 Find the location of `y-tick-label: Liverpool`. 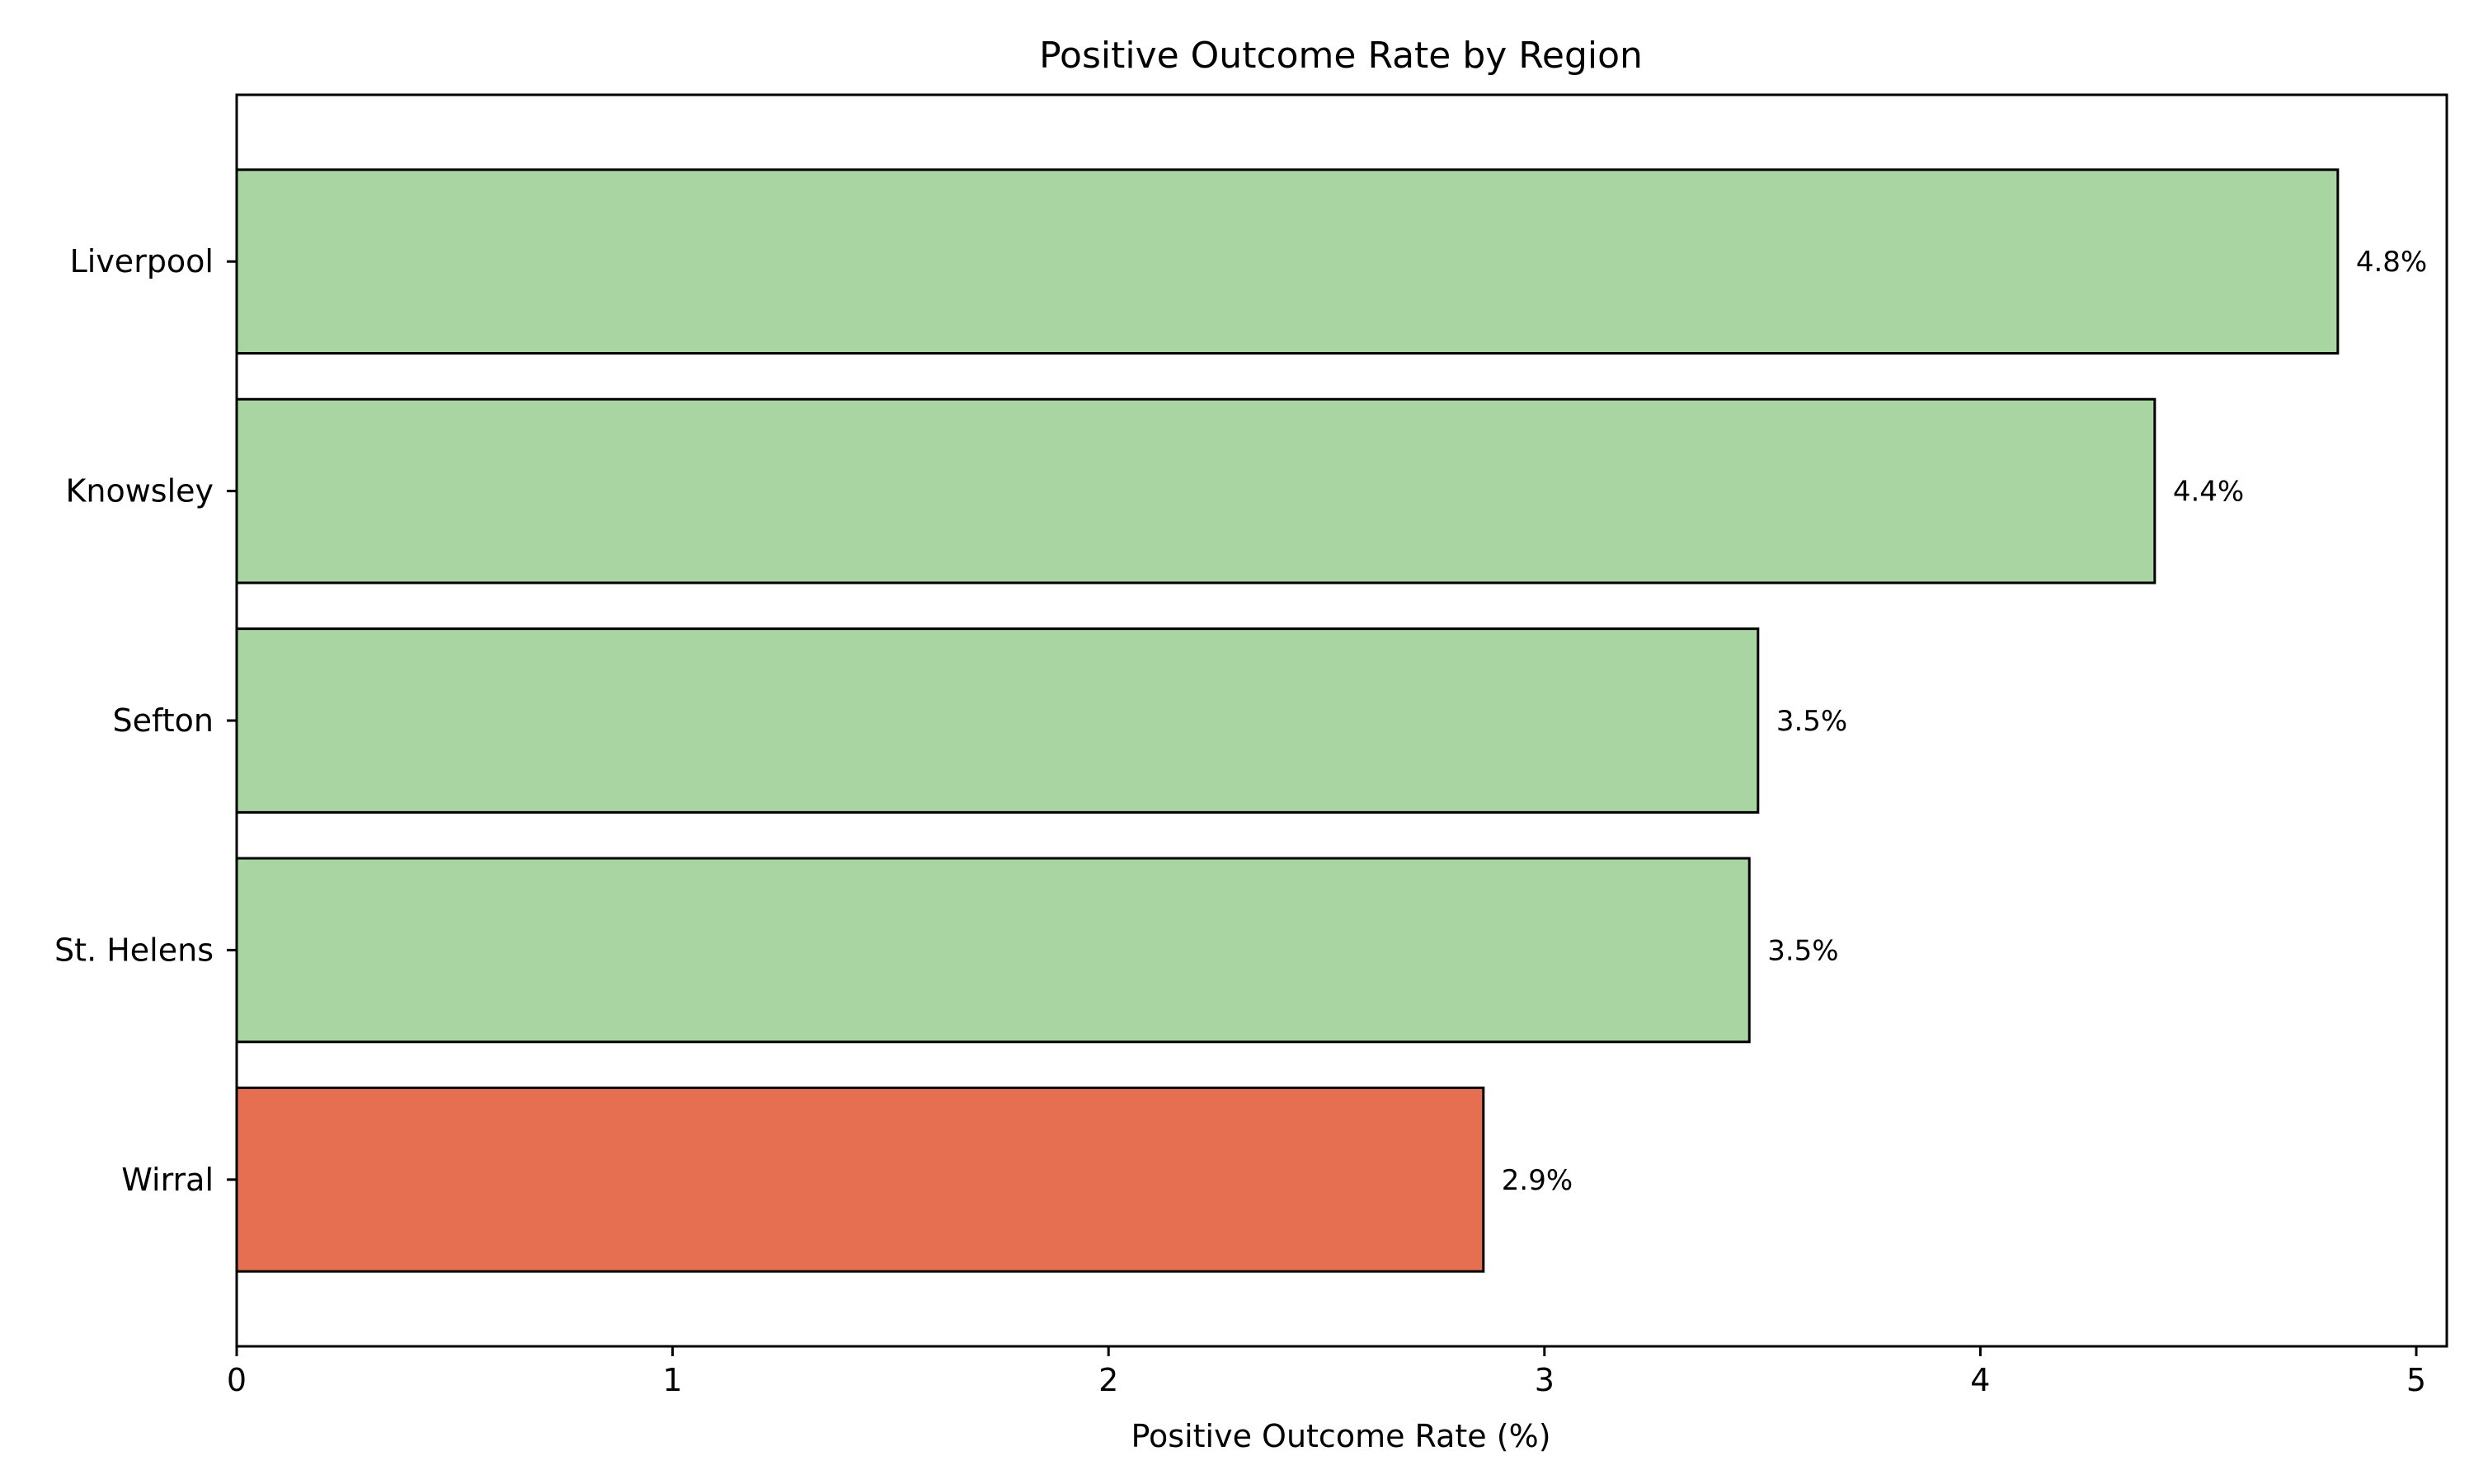

y-tick-label: Liverpool is located at coordinates (142, 261).